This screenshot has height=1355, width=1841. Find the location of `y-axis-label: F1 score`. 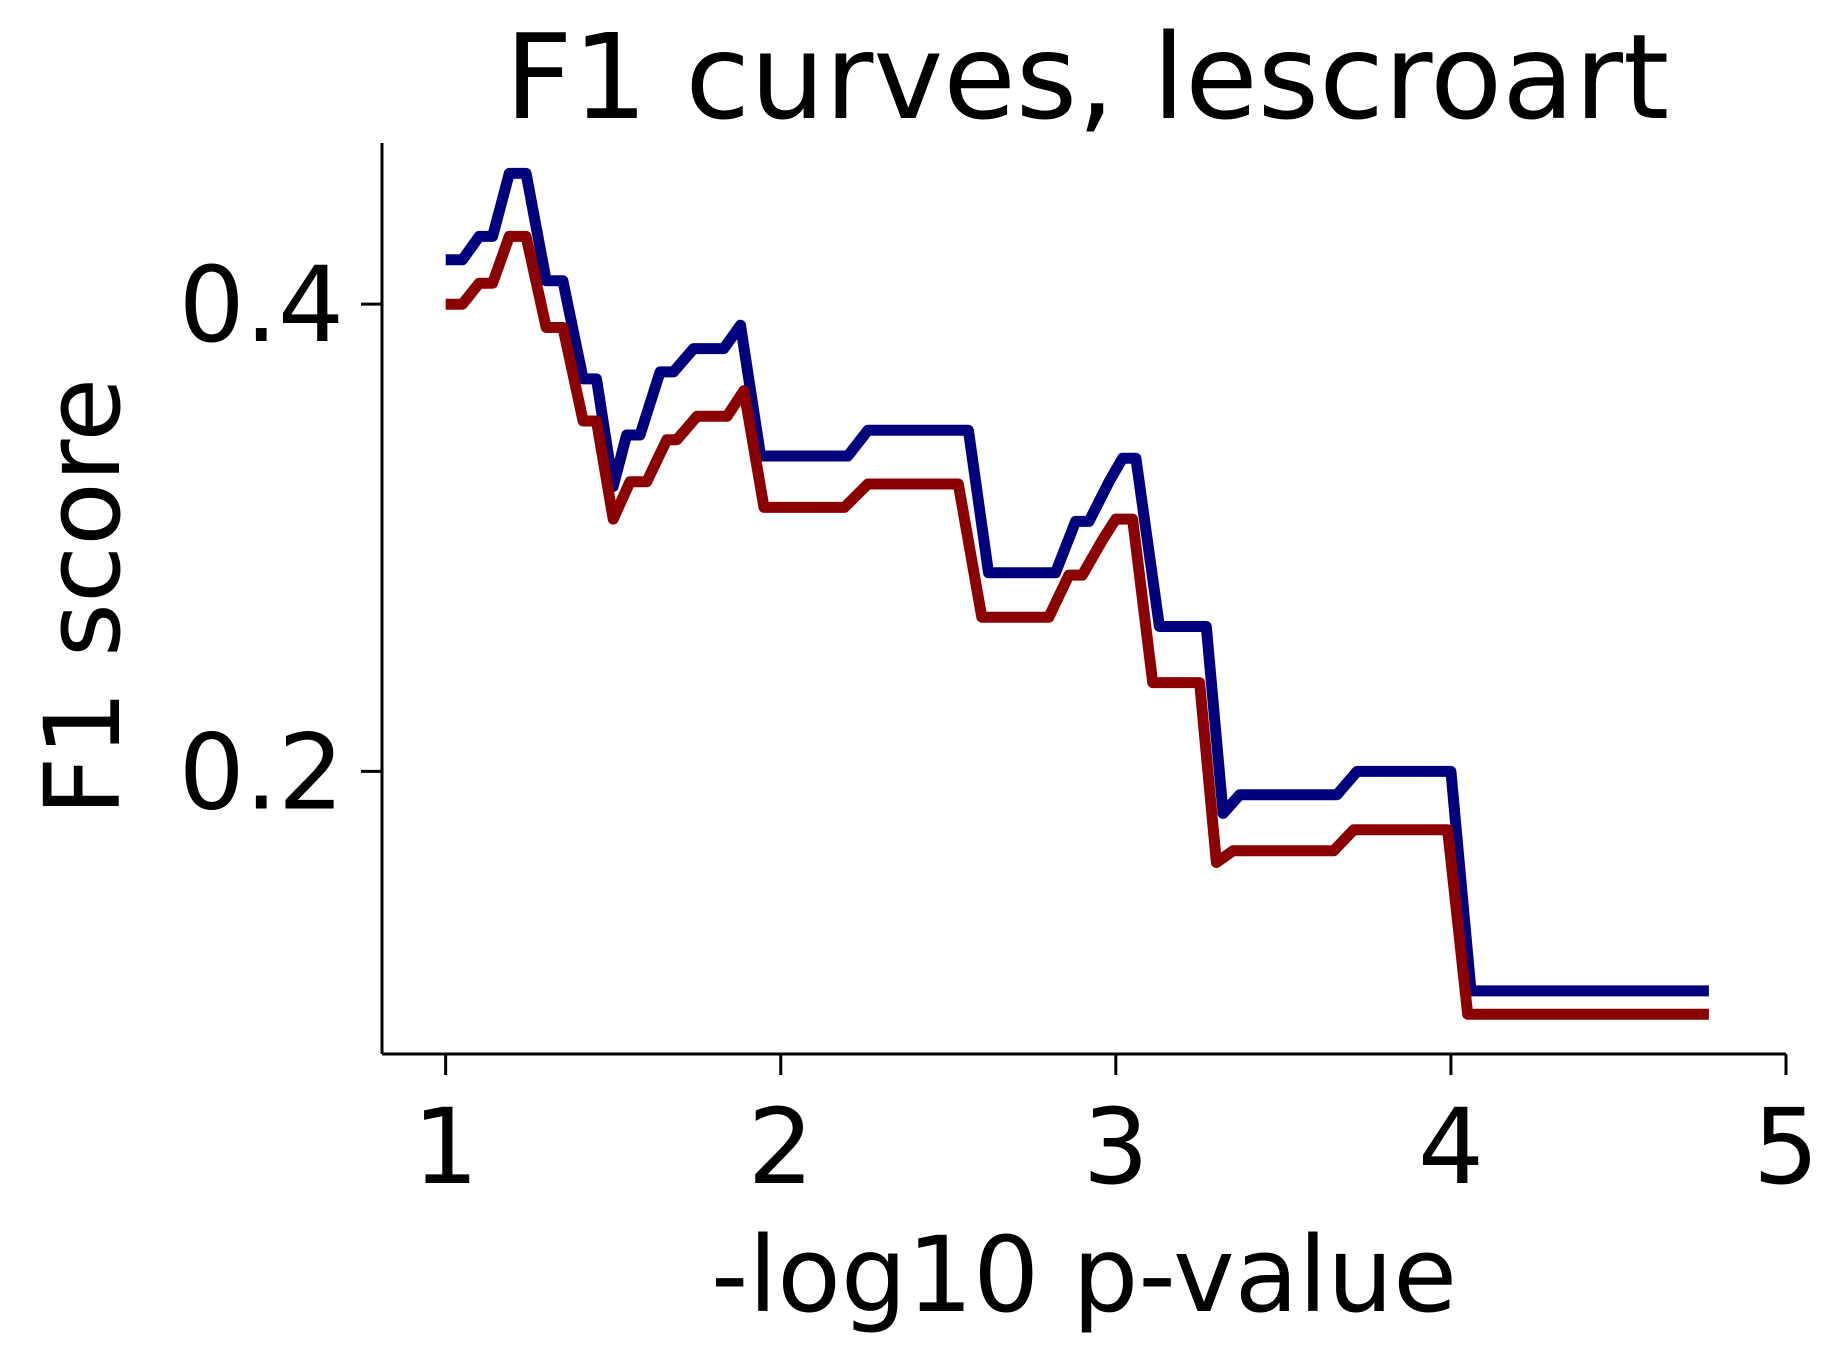

y-axis-label: F1 score is located at coordinates (83, 597).